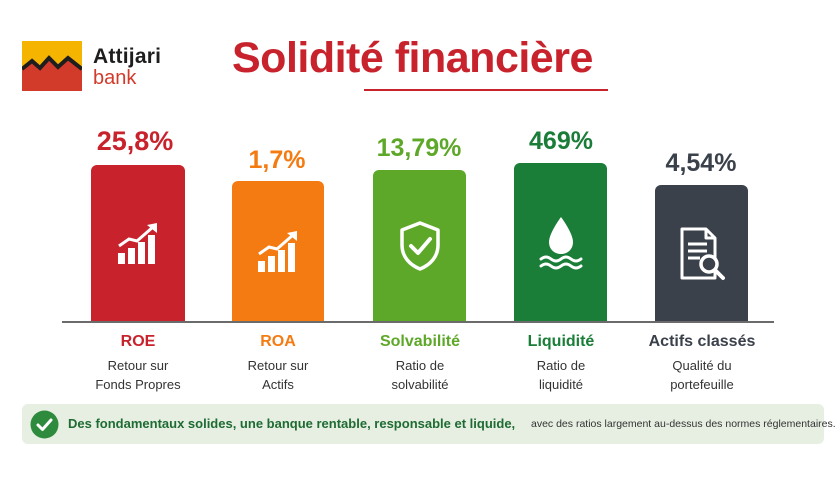 The height and width of the screenshot is (488, 840). What do you see at coordinates (701, 163) in the screenshot?
I see `indicator-value: 4,54%` at bounding box center [701, 163].